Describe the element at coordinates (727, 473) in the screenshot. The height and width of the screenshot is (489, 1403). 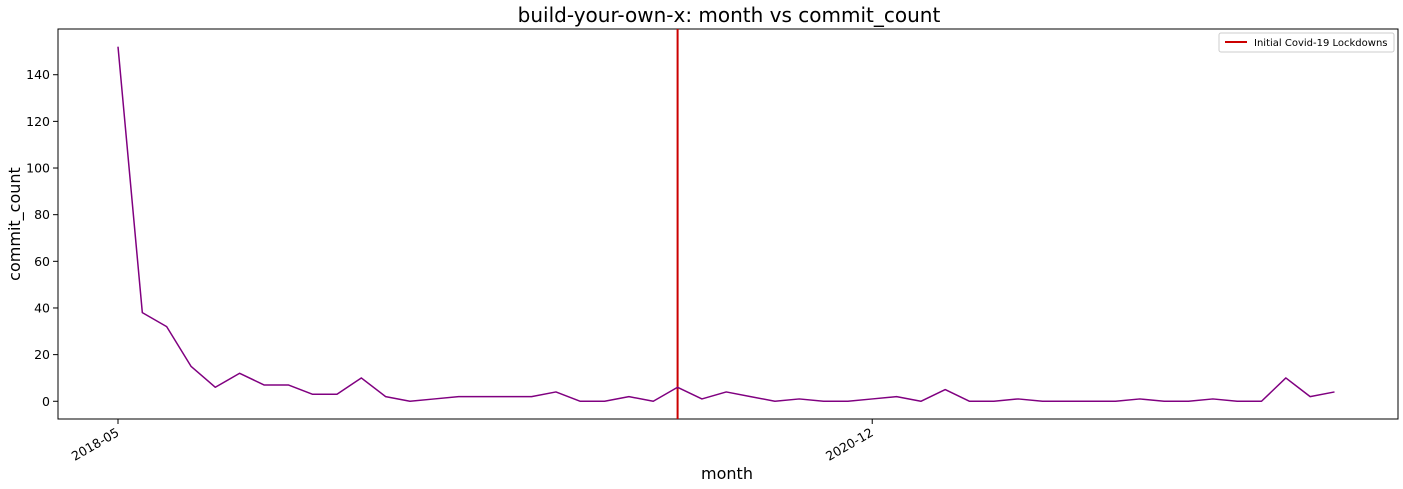
I see `x-axis-label: month` at that location.